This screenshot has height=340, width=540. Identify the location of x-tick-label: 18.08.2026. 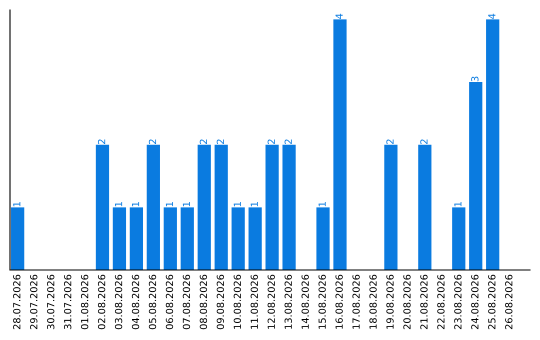
(373, 301).